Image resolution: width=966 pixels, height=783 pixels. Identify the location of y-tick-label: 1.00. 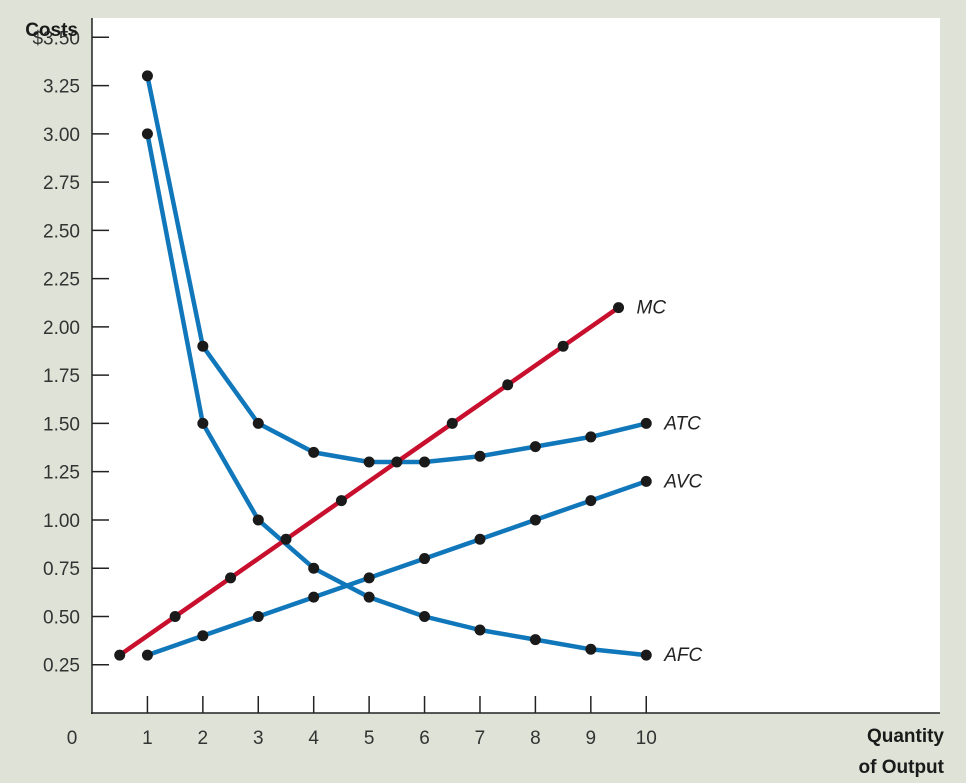
(61, 521).